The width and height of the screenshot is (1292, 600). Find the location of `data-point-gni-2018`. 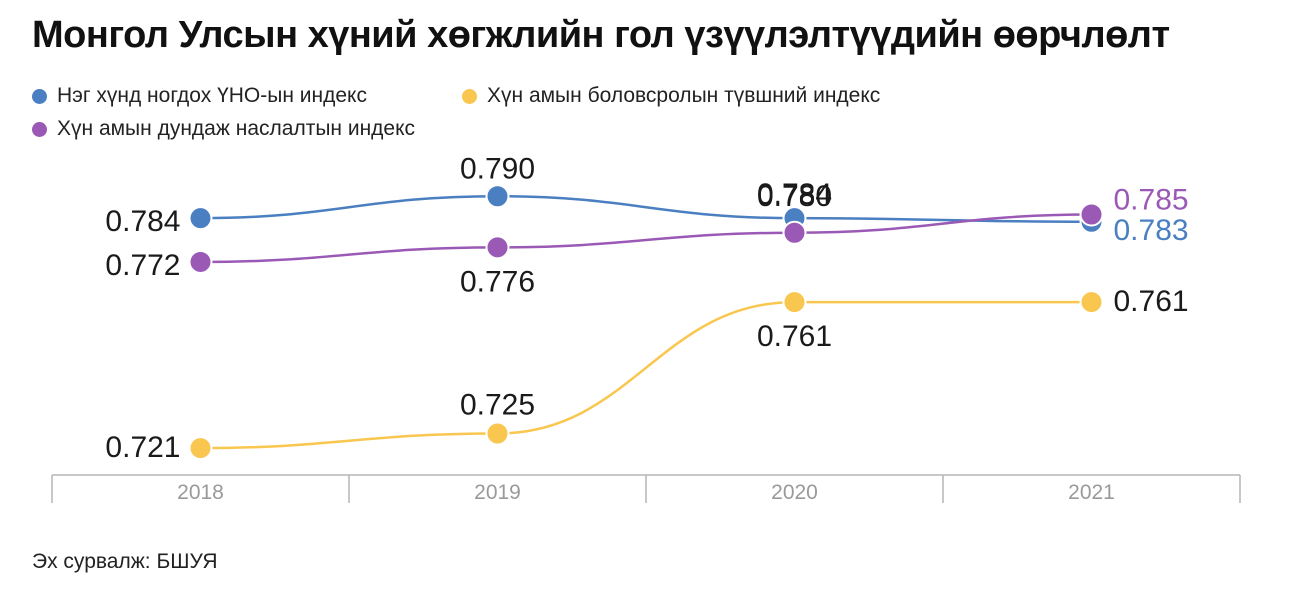

data-point-gni-2018 is located at coordinates (200, 218).